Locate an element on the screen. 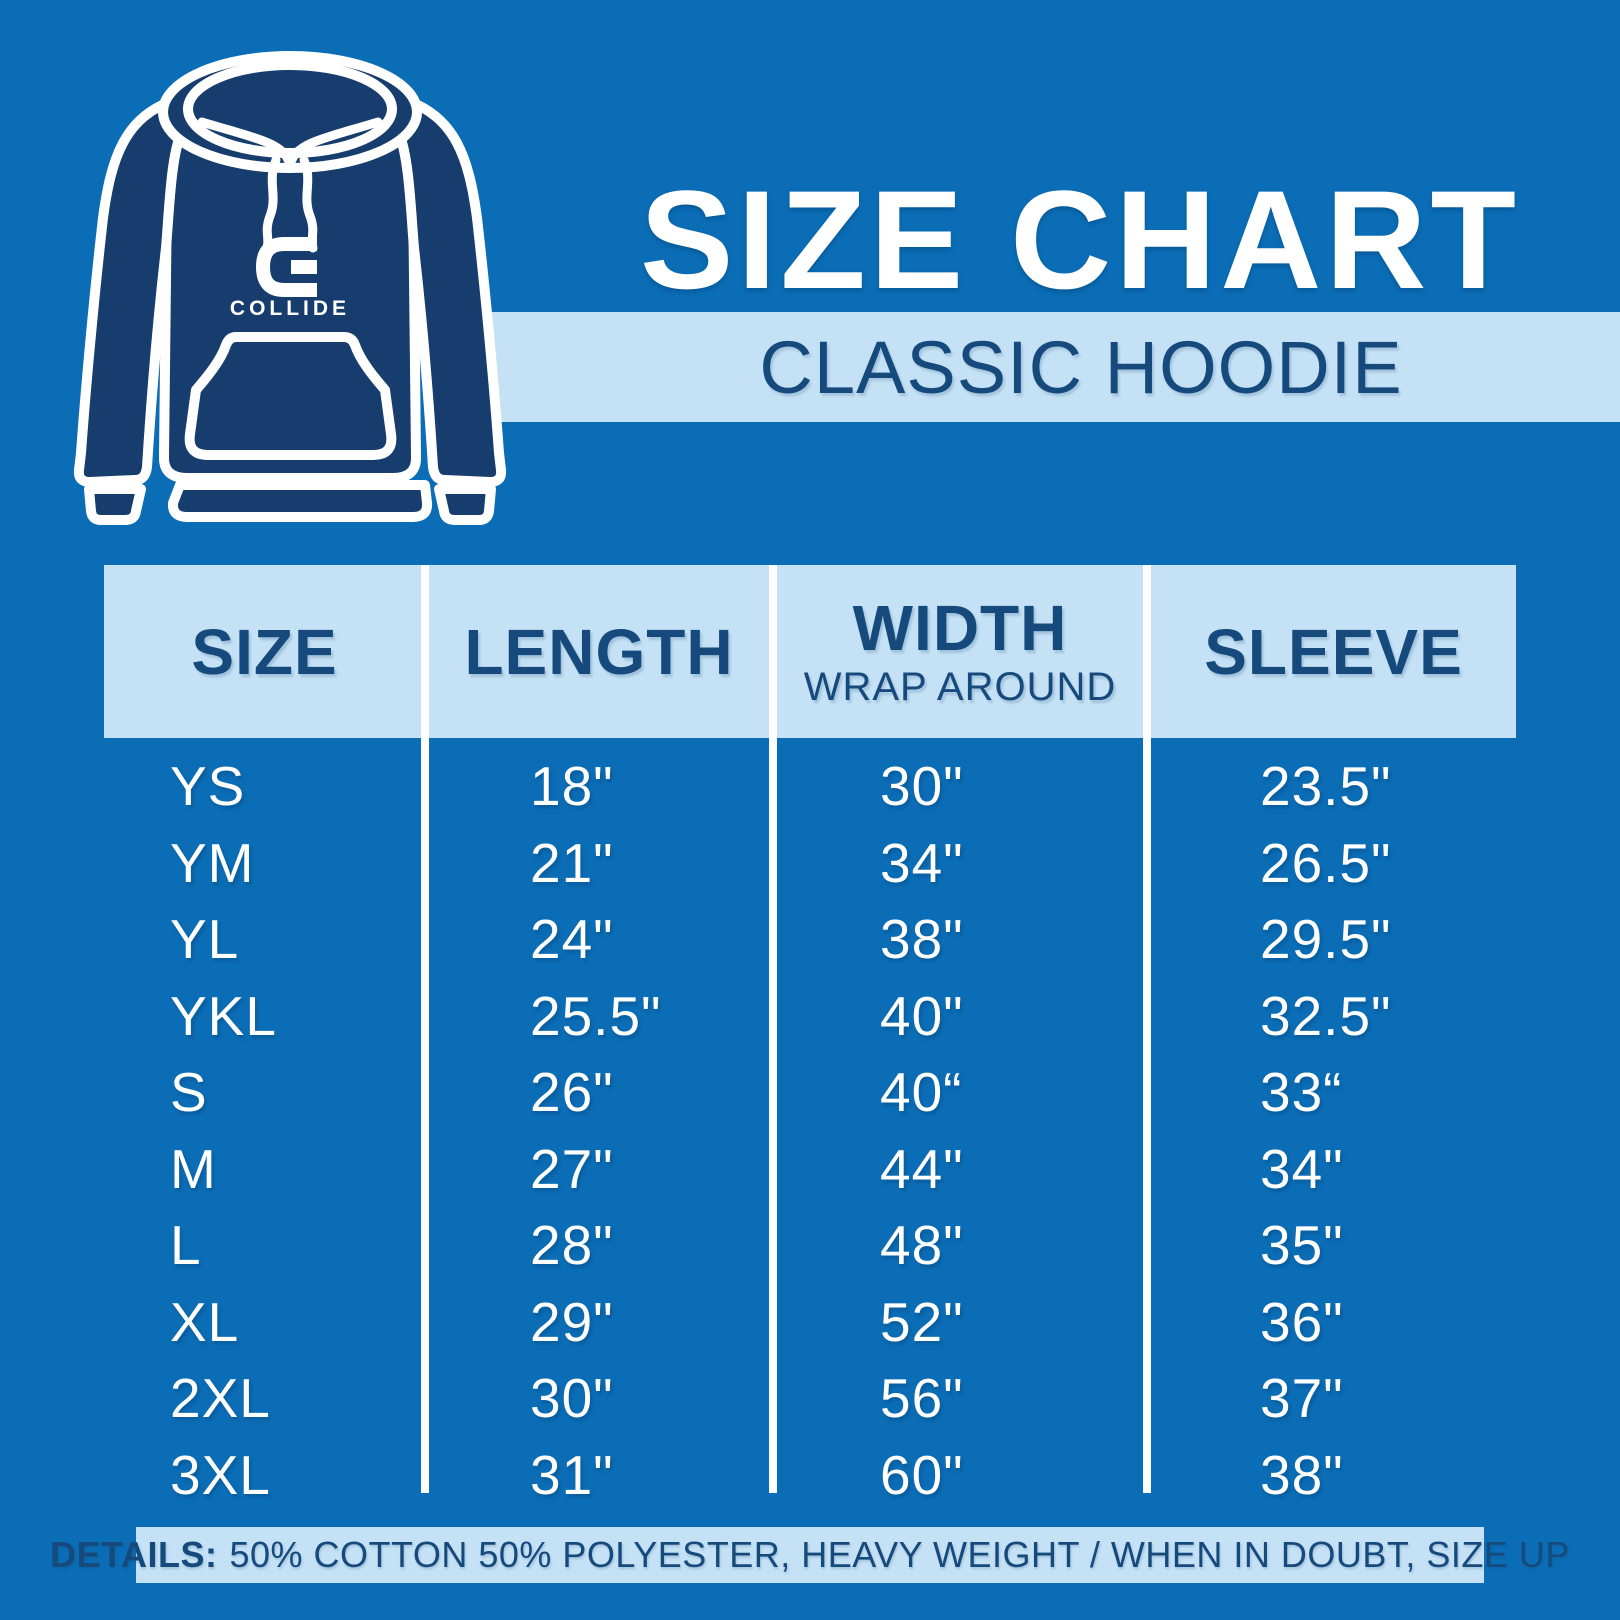 This screenshot has height=1620, width=1620. cell-width: 60" is located at coordinates (922, 1474).